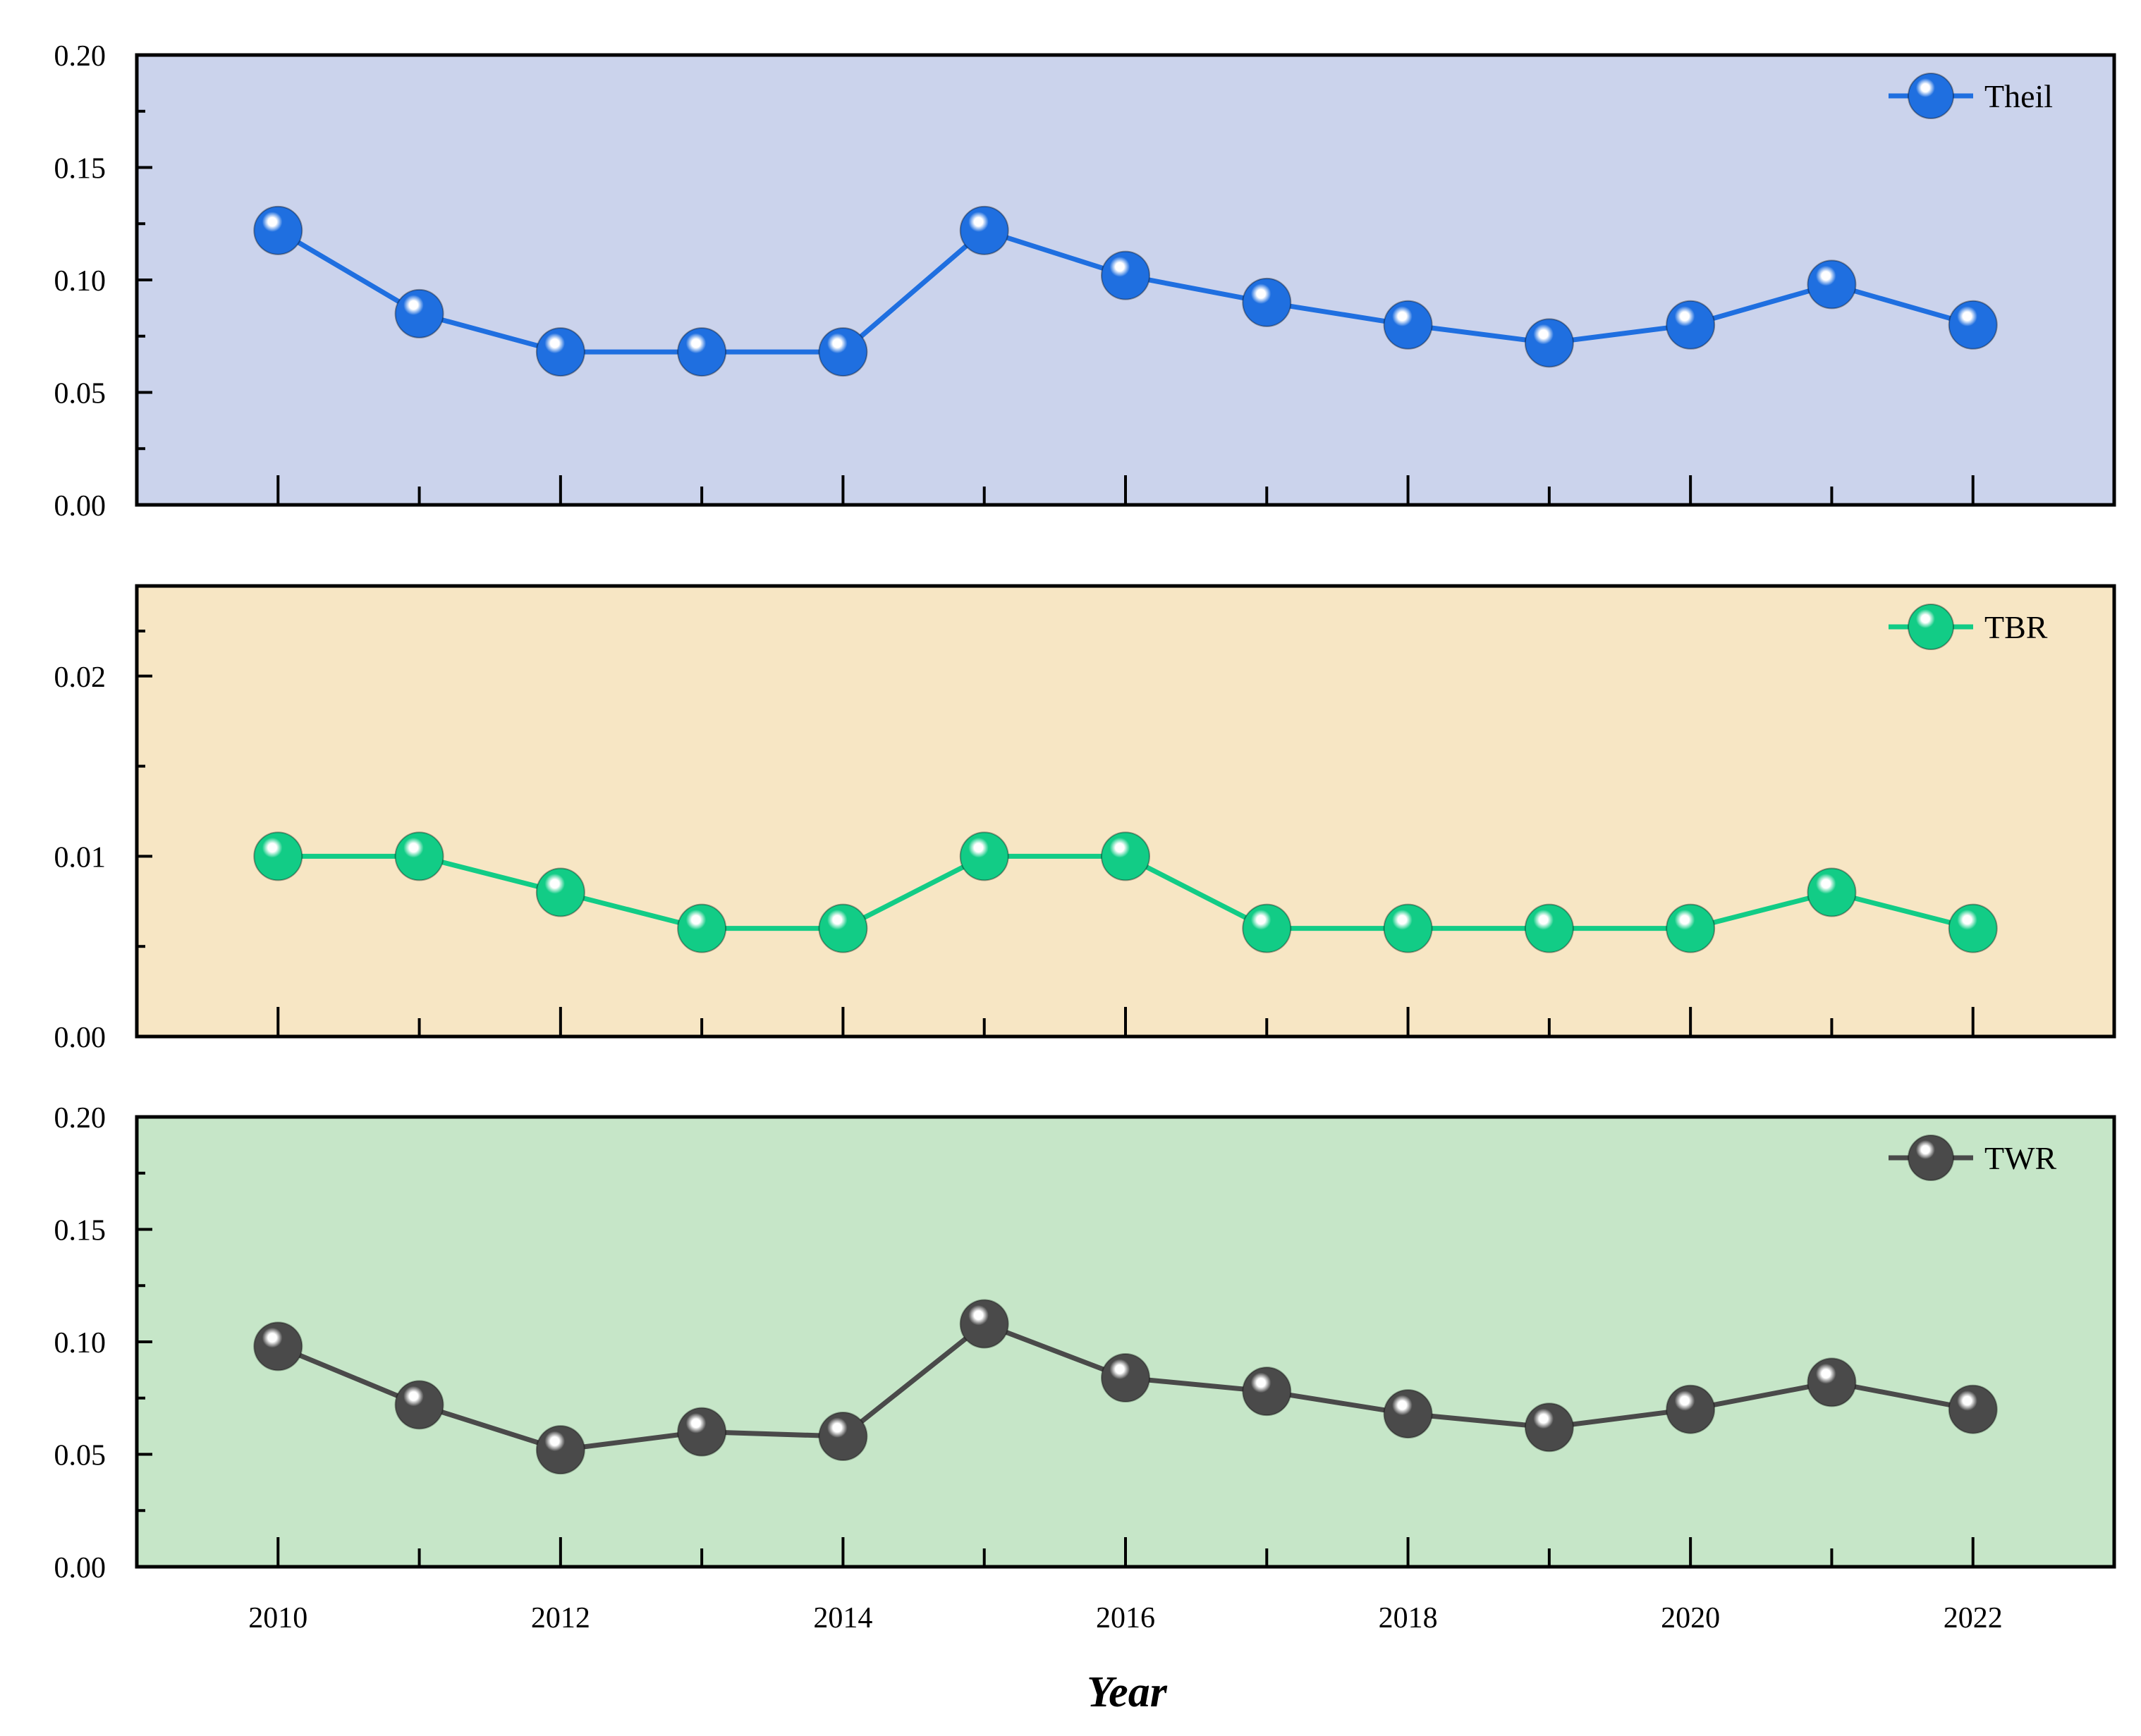 Image resolution: width=2141 pixels, height=1736 pixels. I want to click on x-tick-label: 2010, so click(277, 1618).